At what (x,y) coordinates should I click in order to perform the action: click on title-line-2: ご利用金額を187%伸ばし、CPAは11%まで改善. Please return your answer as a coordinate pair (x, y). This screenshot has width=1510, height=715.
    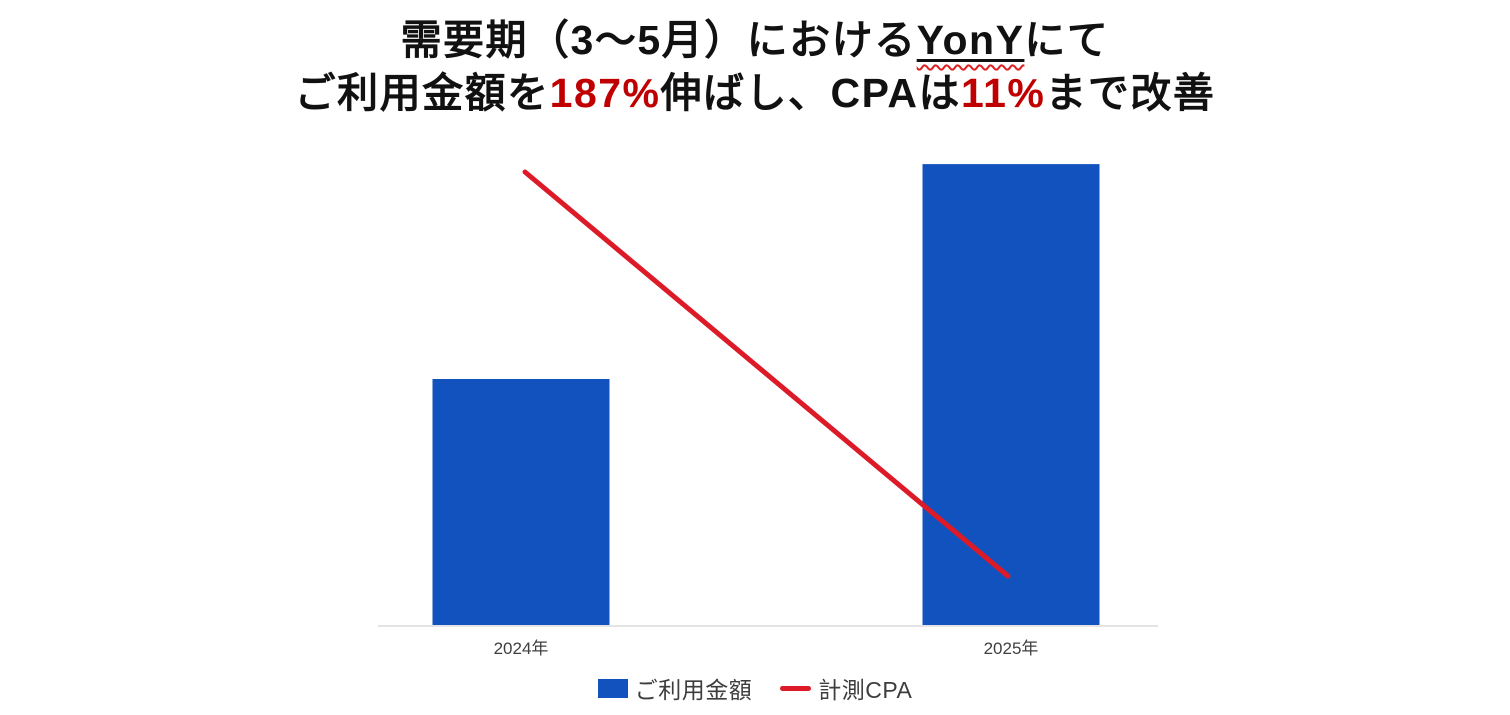
    Looking at the image, I should click on (755, 93).